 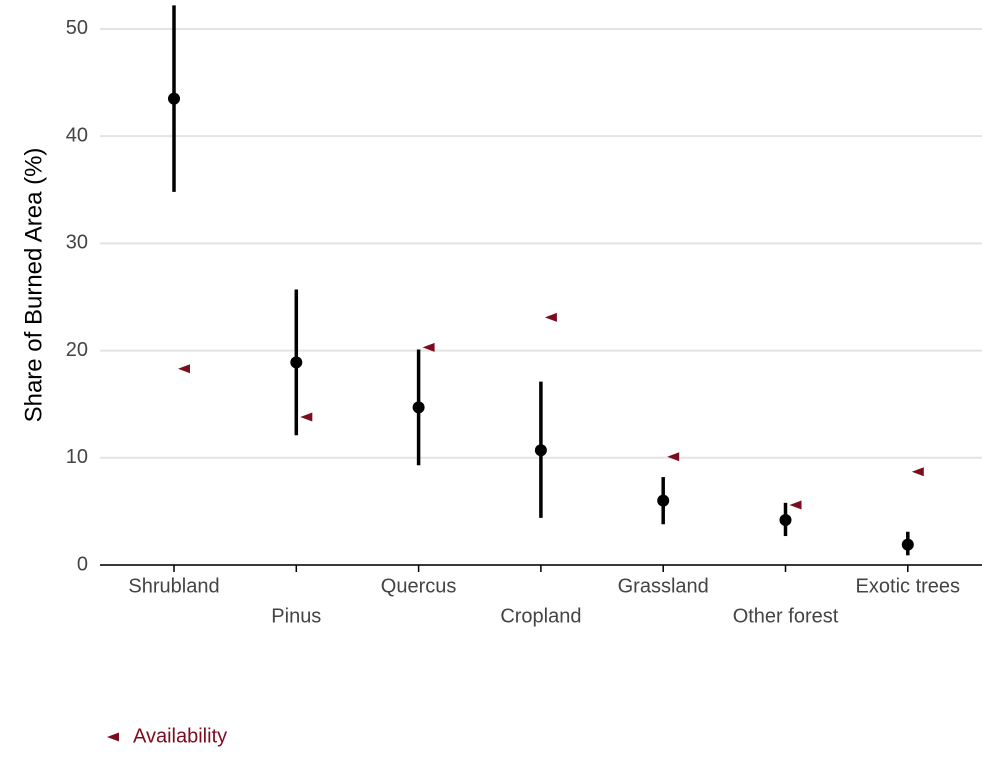 What do you see at coordinates (663, 586) in the screenshot?
I see `x-tick-label: Grassland` at bounding box center [663, 586].